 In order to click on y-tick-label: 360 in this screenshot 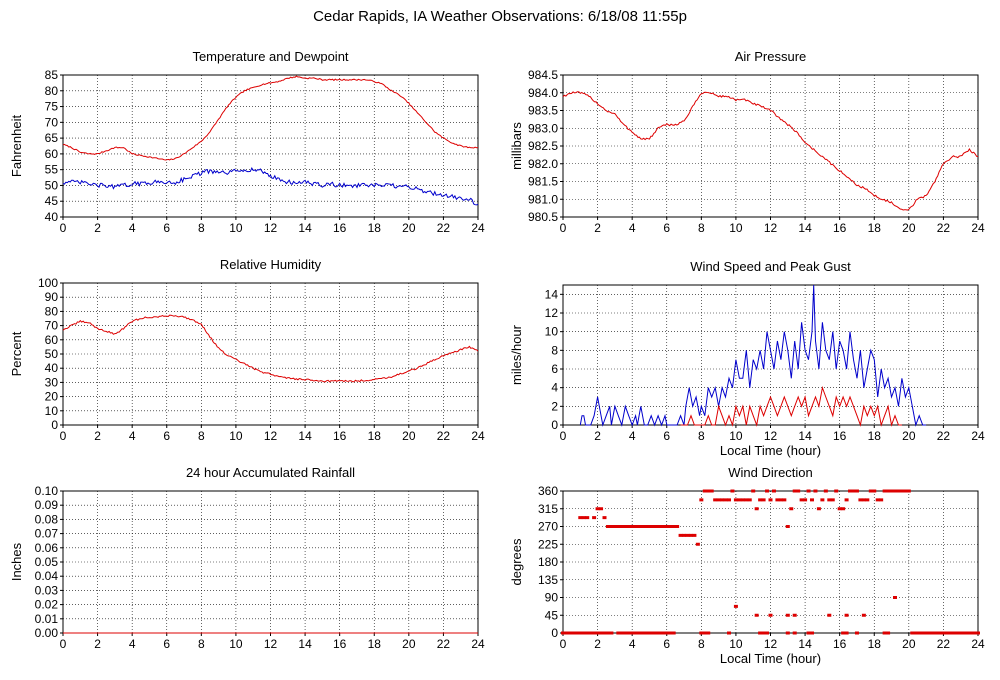, I will do `click(548, 491)`.